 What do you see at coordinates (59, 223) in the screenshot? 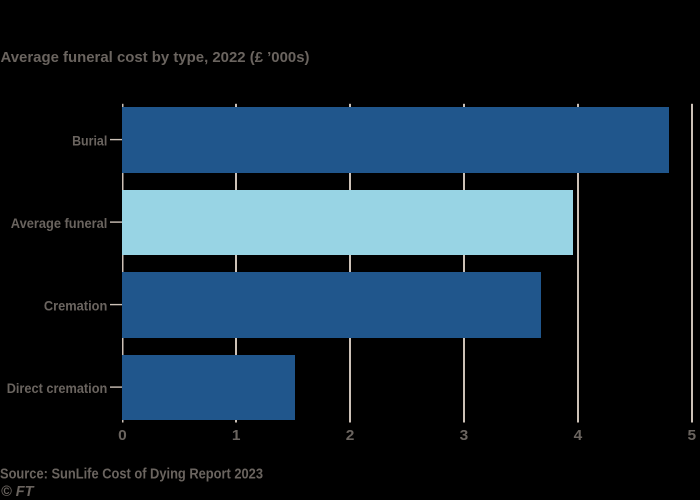
I see `svg-text: Average funeral` at bounding box center [59, 223].